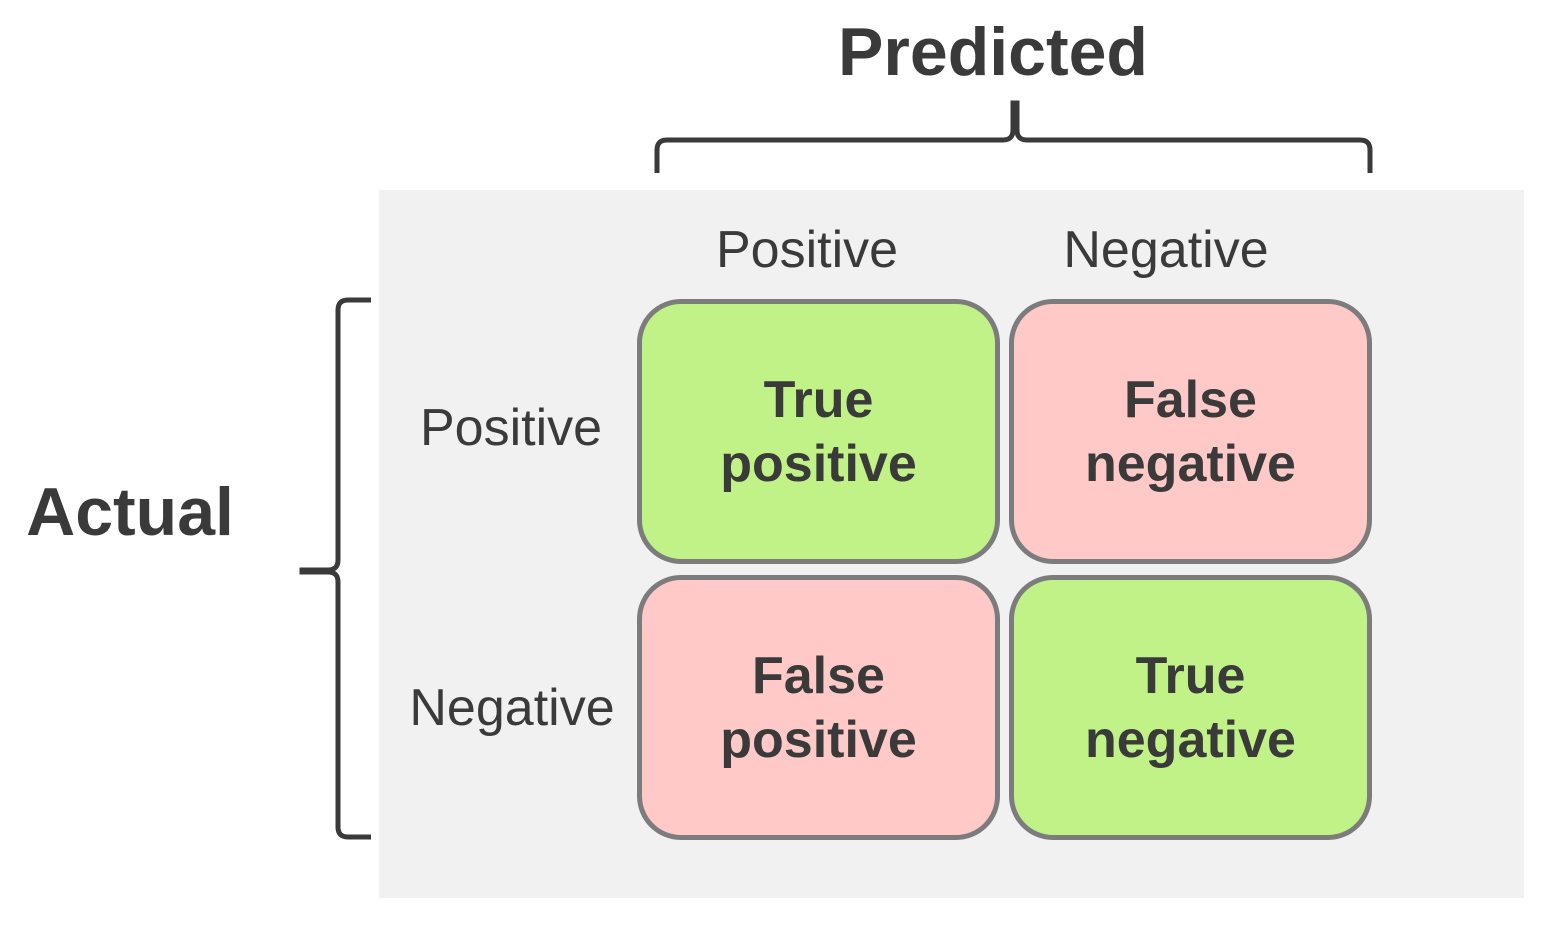 The image size is (1548, 931). Describe the element at coordinates (1190, 675) in the screenshot. I see `cell-true-negative-line1: True` at that location.